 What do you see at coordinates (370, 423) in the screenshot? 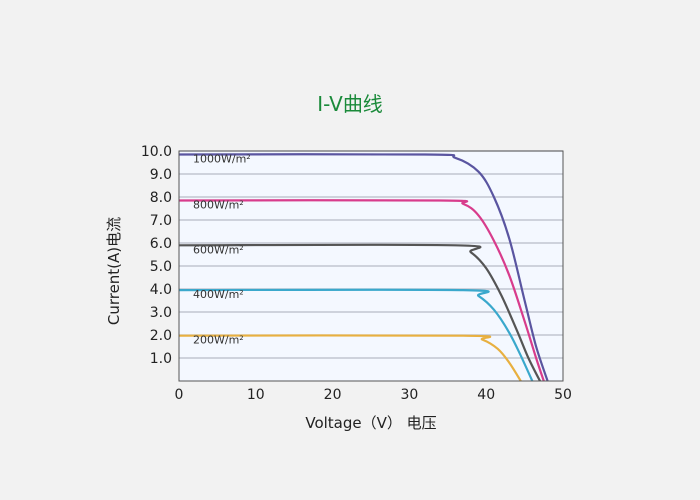
I see `x-axis-label: Voltage（V） 电压` at bounding box center [370, 423].